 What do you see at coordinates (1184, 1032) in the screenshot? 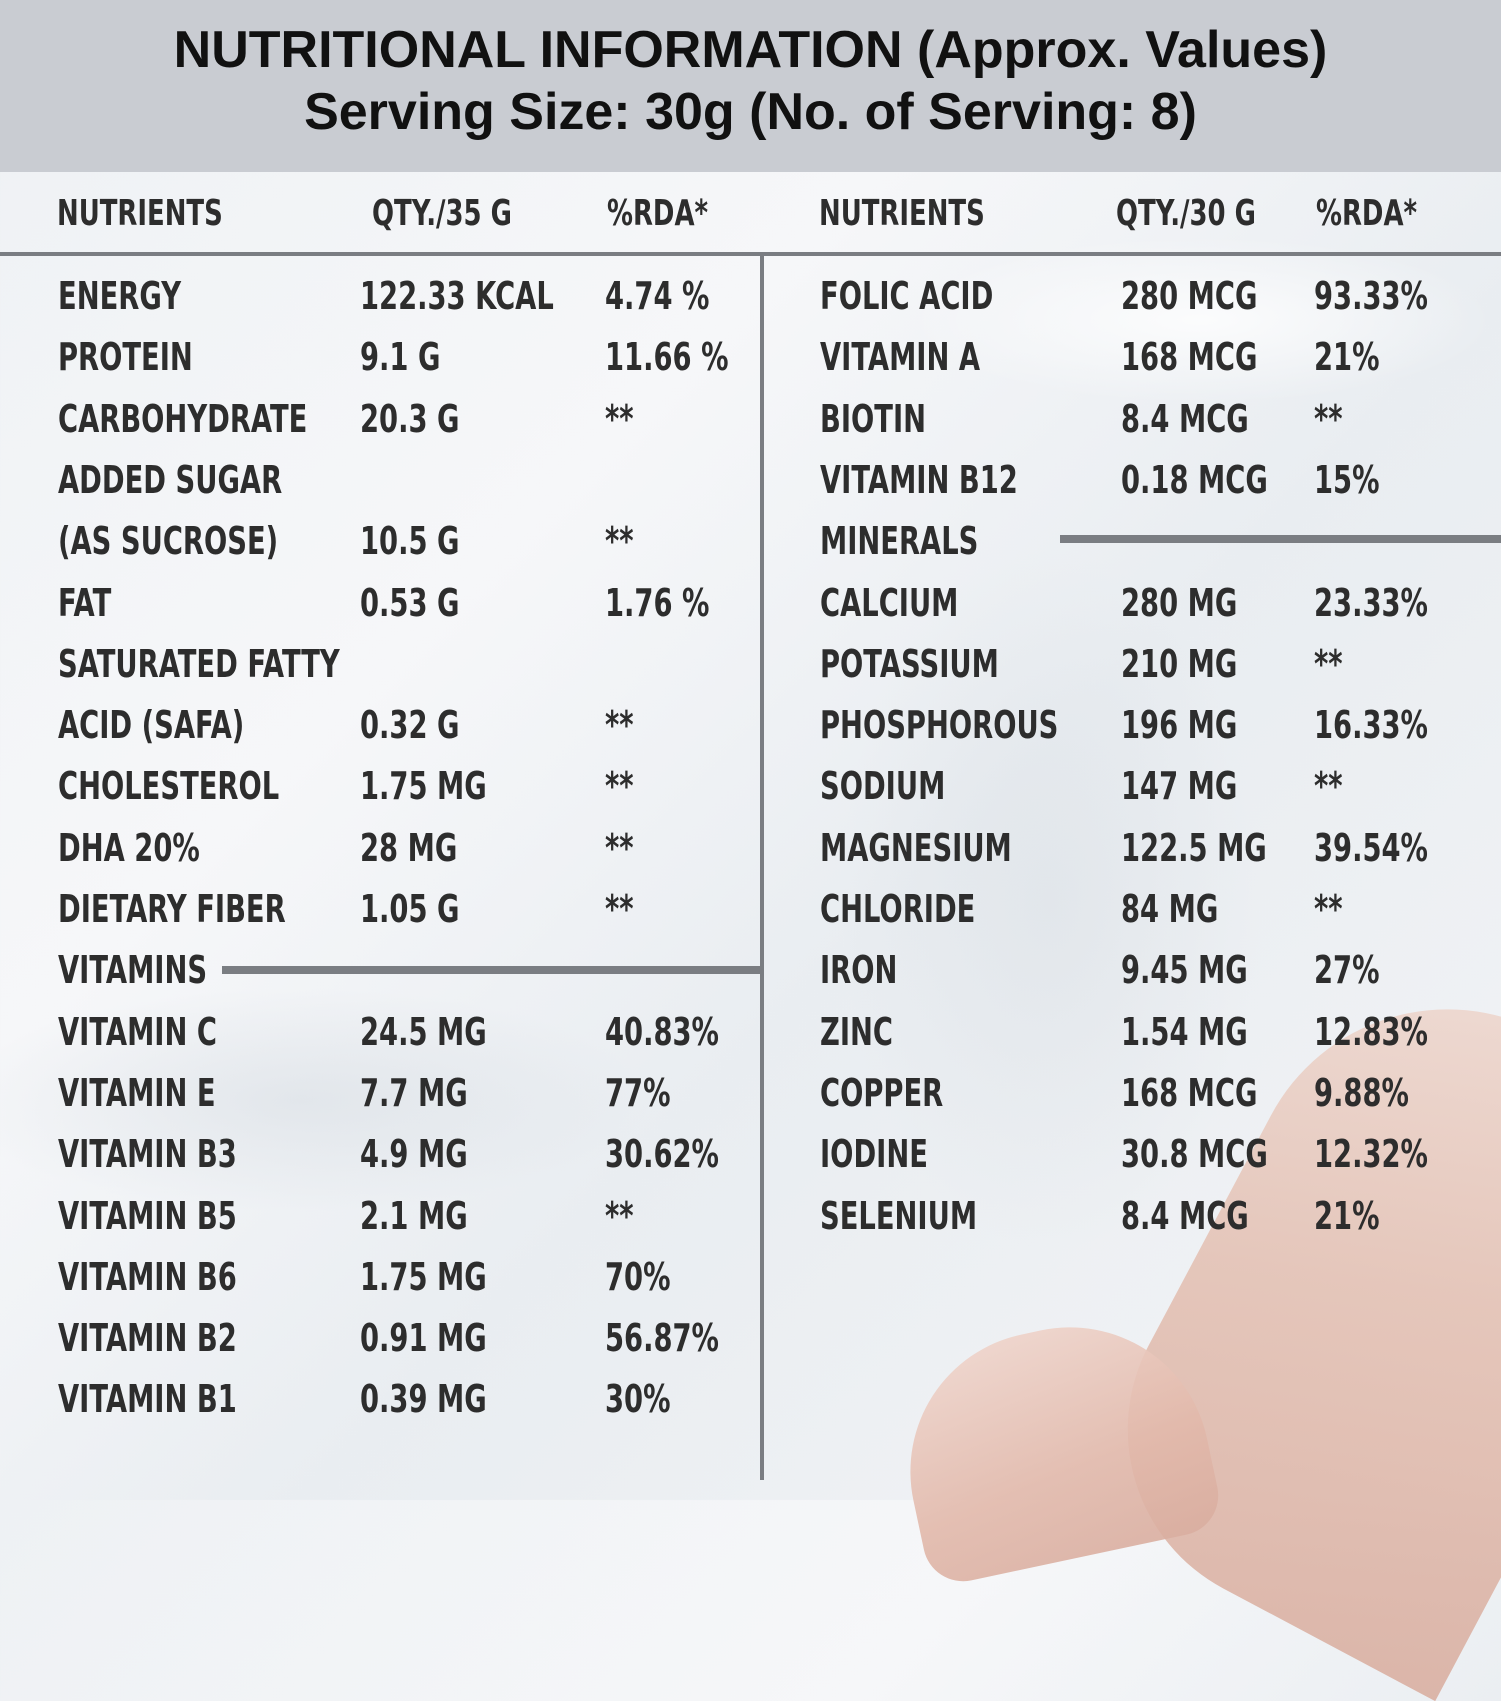
I see `right-nutrient-qty: 1.54 MG` at bounding box center [1184, 1032].